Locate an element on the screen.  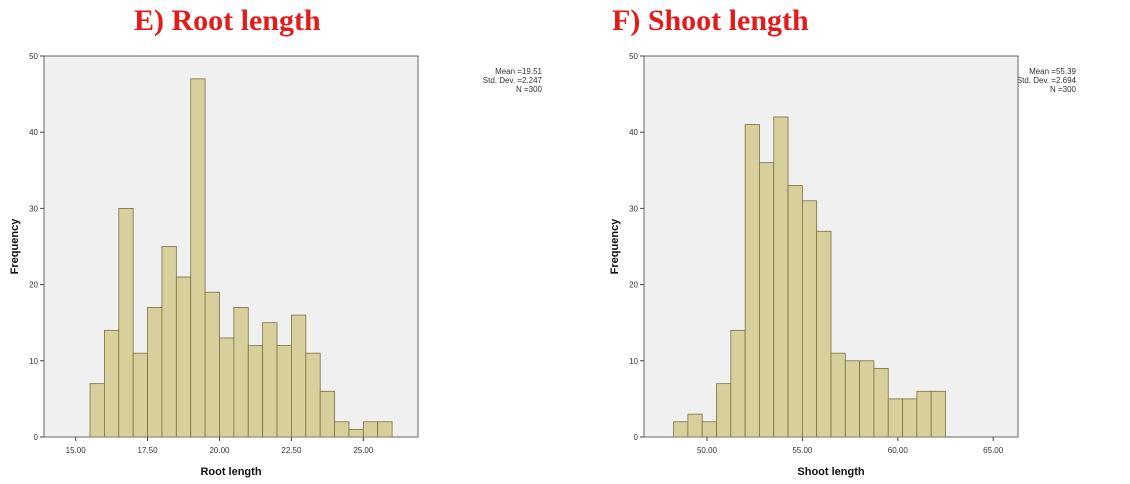
x-tick-label: 25.00 is located at coordinates (363, 450).